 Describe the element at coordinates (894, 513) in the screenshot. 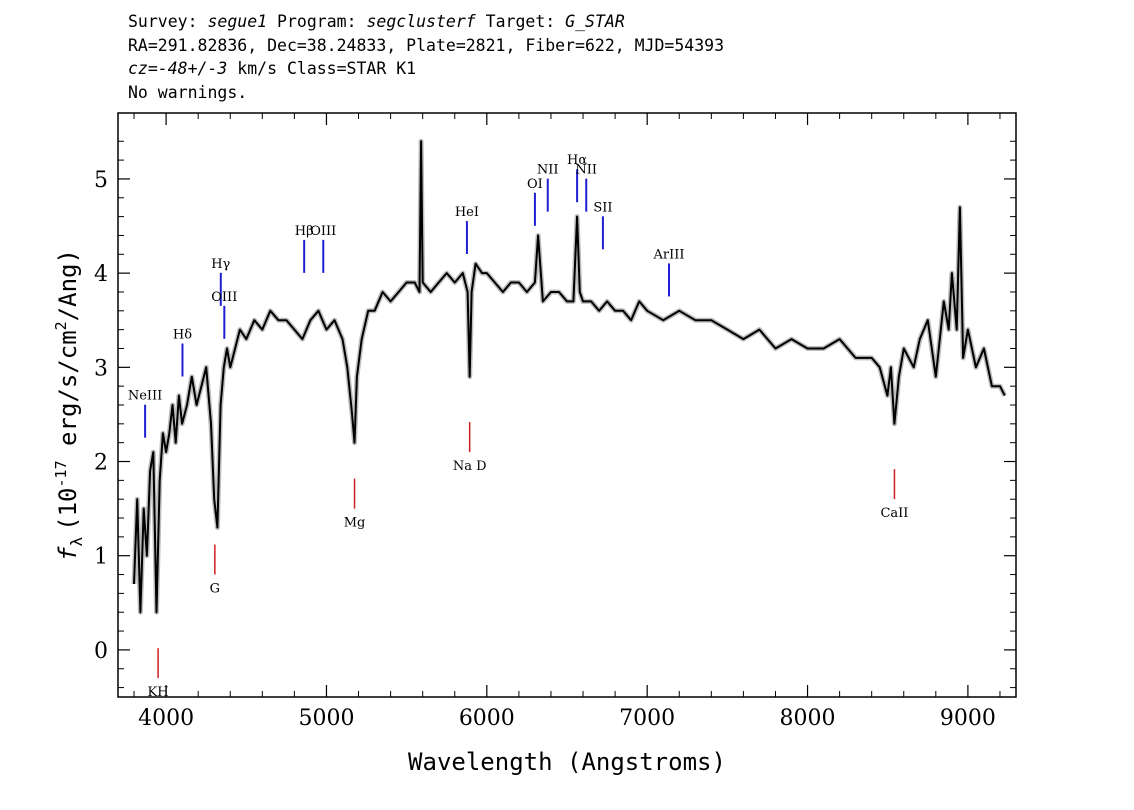

I see `absorption-line-label: CaII` at that location.